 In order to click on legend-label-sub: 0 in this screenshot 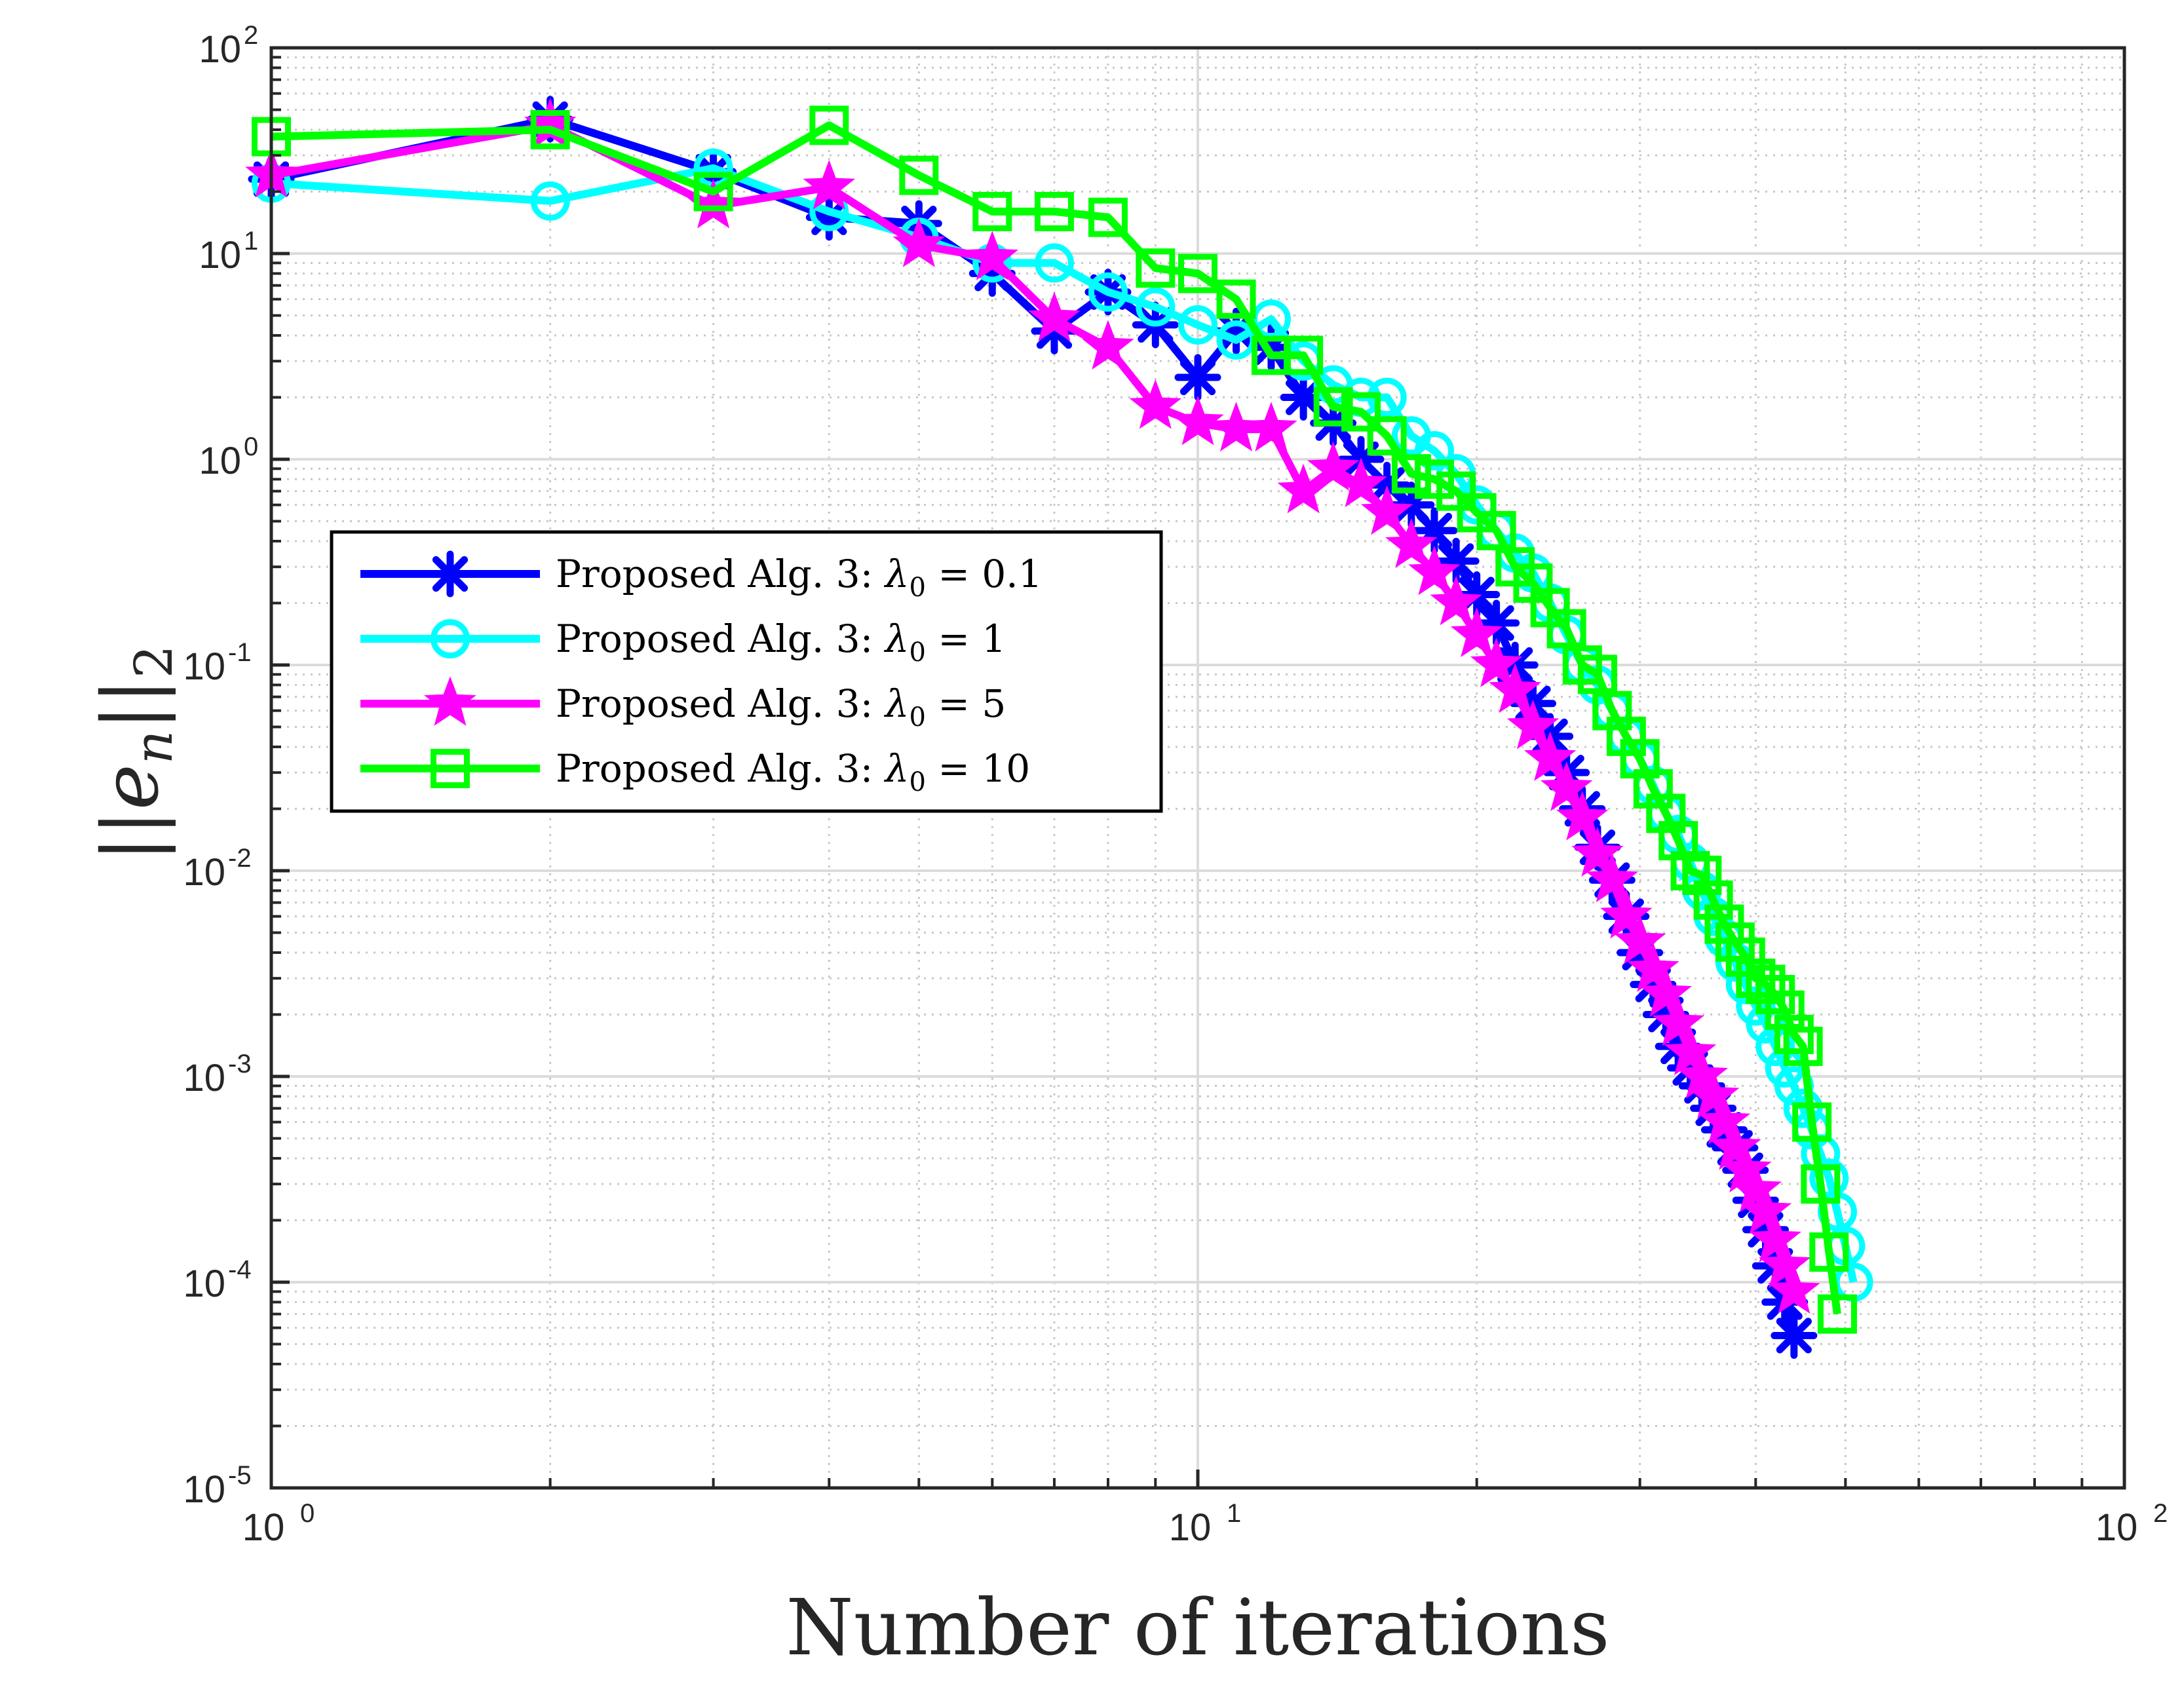, I will do `click(917, 588)`.